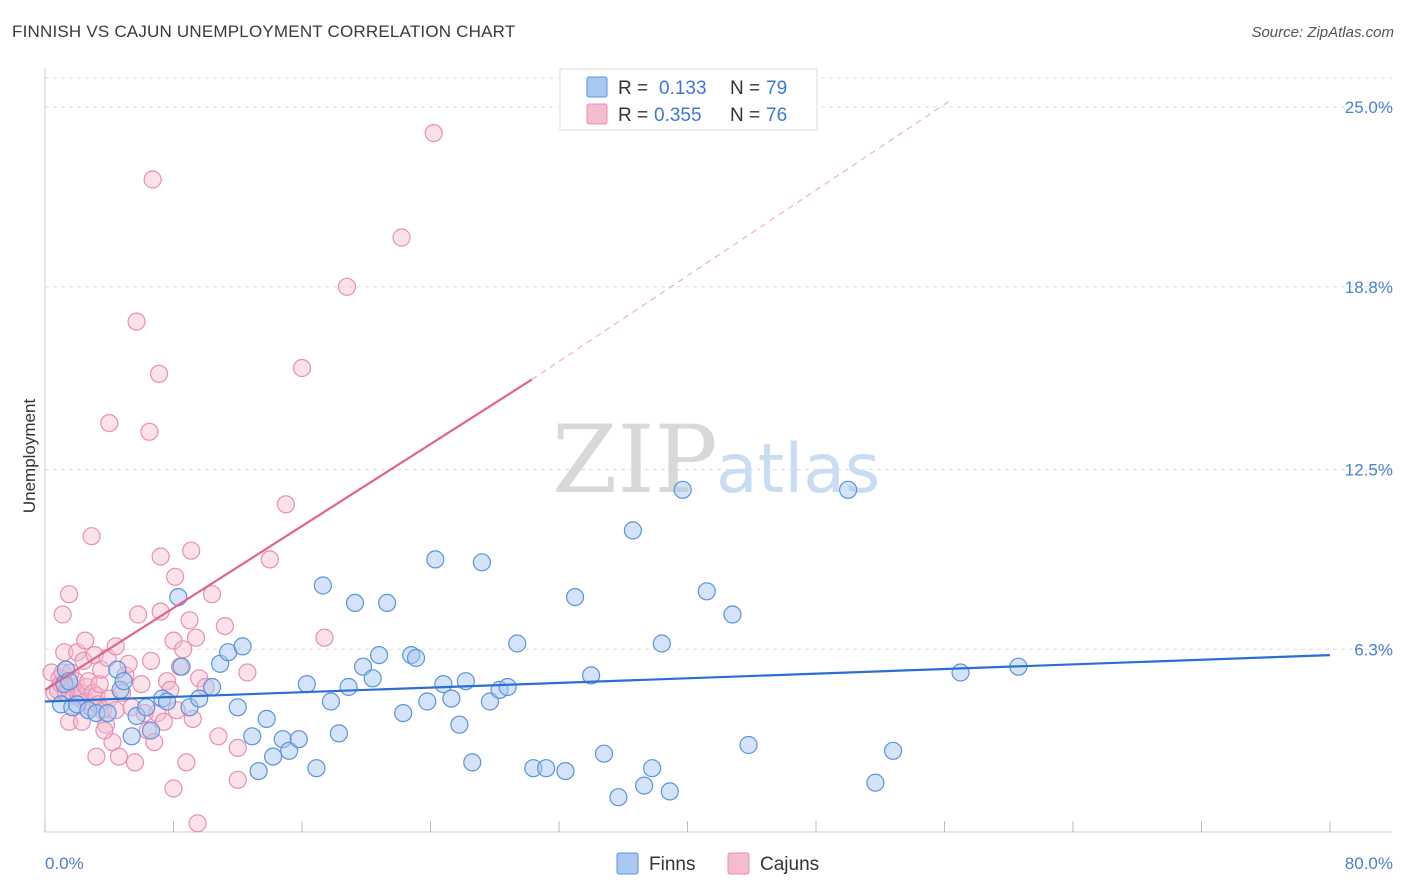 This screenshot has width=1406, height=892. Describe the element at coordinates (635, 460) in the screenshot. I see `watermark-zip: ZIP` at that location.